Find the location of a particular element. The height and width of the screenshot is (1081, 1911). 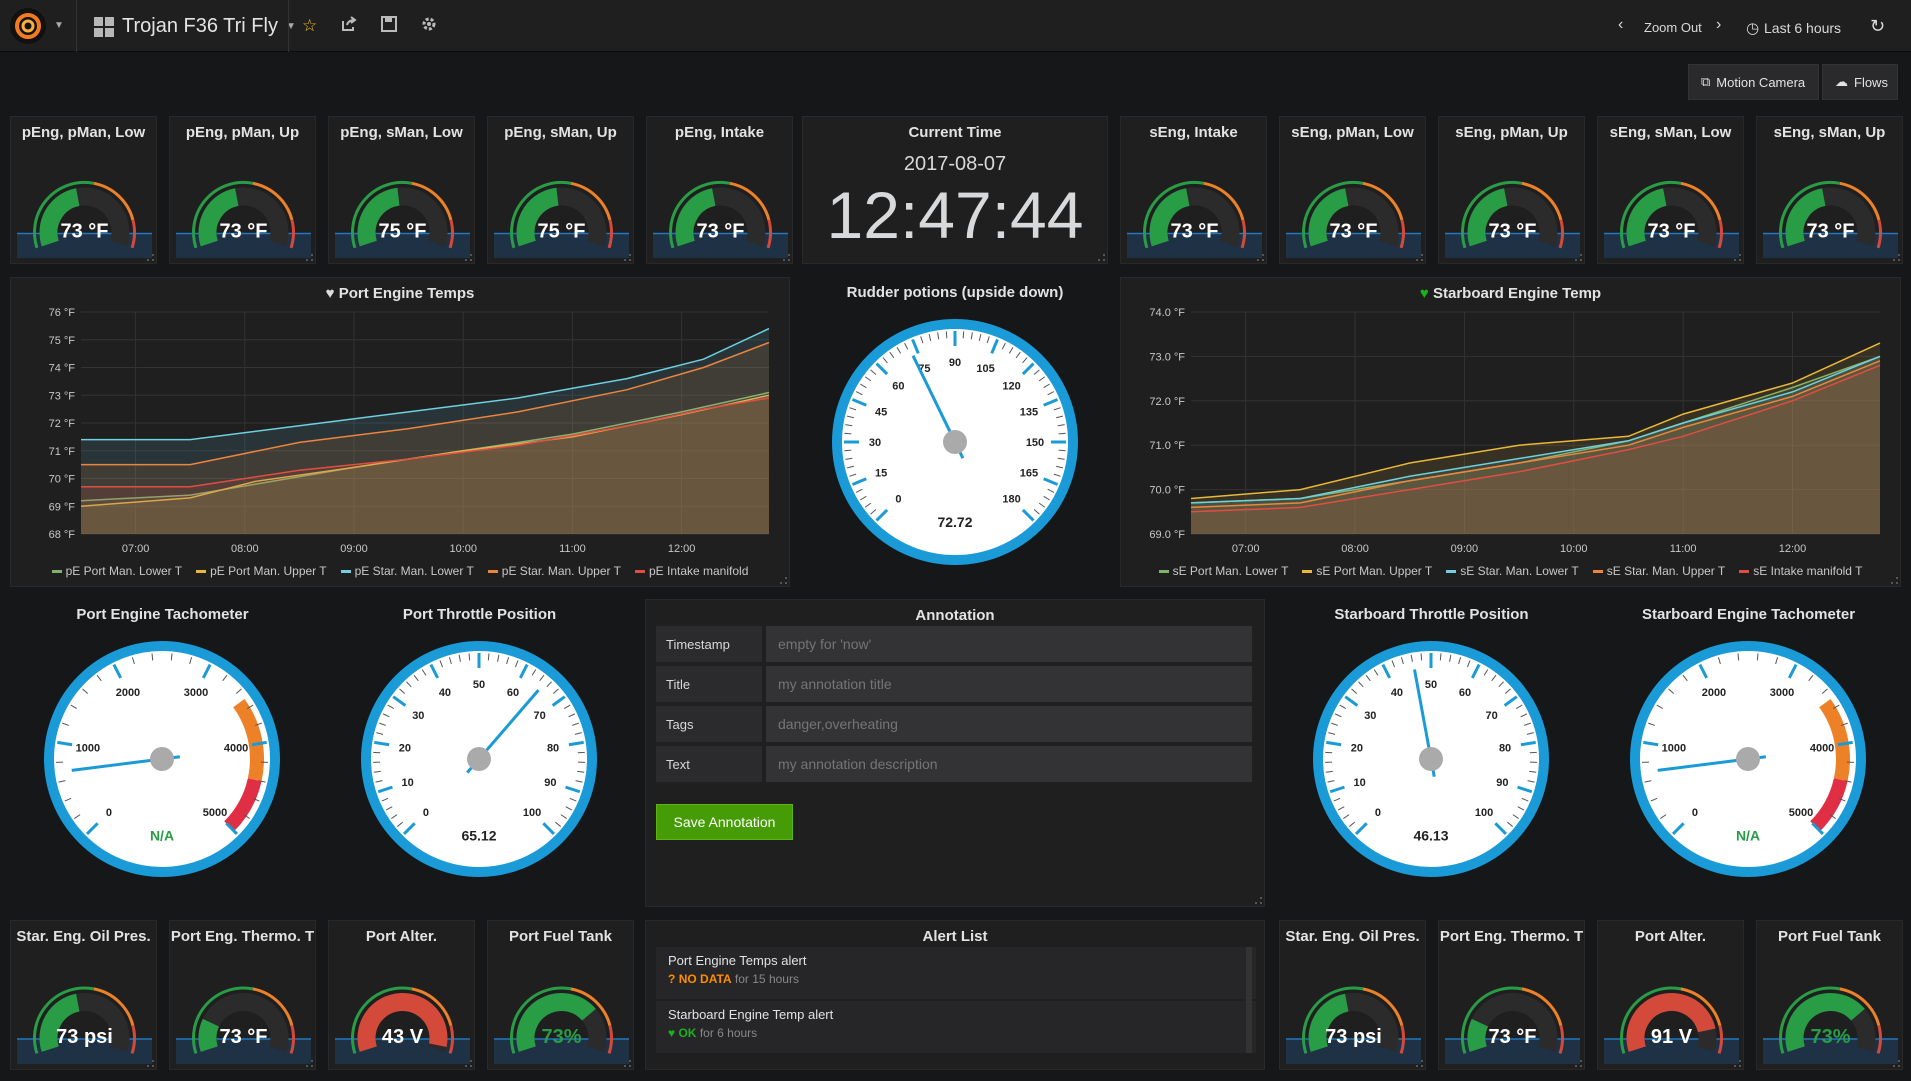

legend-item: pE Star. Man. Lower T is located at coordinates (407, 571).